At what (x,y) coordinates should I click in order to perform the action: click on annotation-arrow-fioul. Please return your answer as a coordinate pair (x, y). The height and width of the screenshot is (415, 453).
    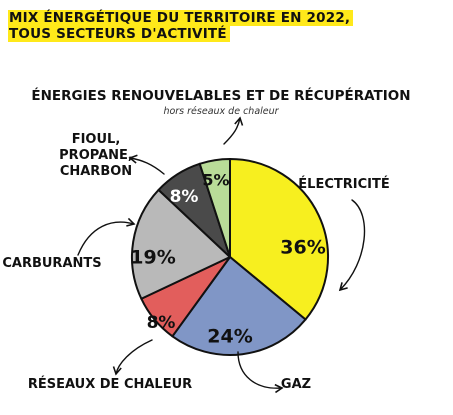
    Looking at the image, I should click on (146, 164).